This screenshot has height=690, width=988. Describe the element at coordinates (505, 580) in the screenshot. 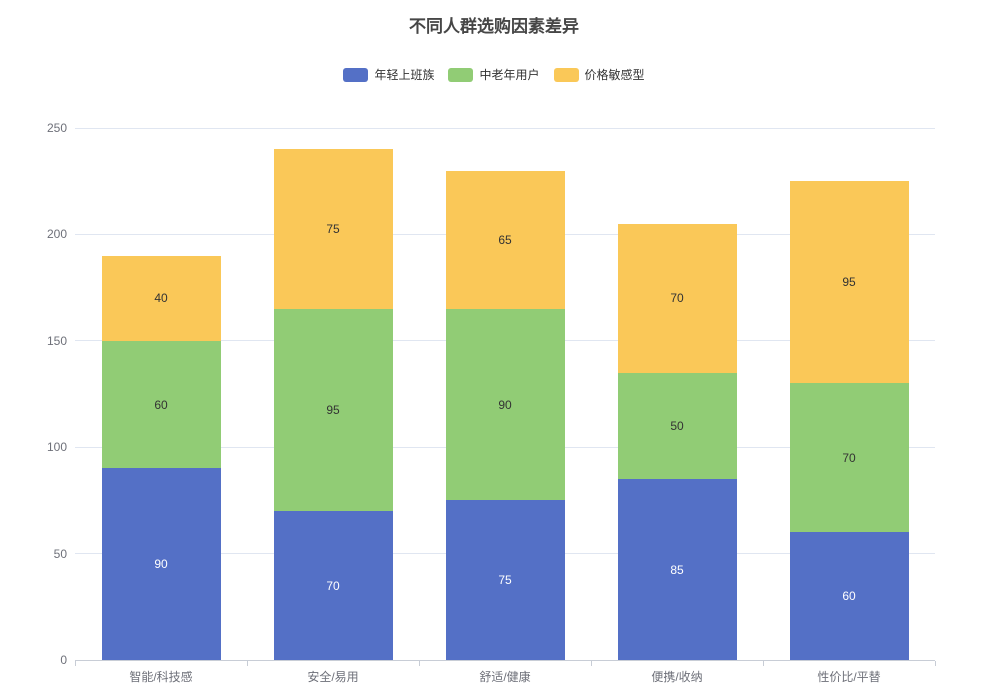

I see `bar-segment-年轻上班族-舒适/健康: 75` at that location.